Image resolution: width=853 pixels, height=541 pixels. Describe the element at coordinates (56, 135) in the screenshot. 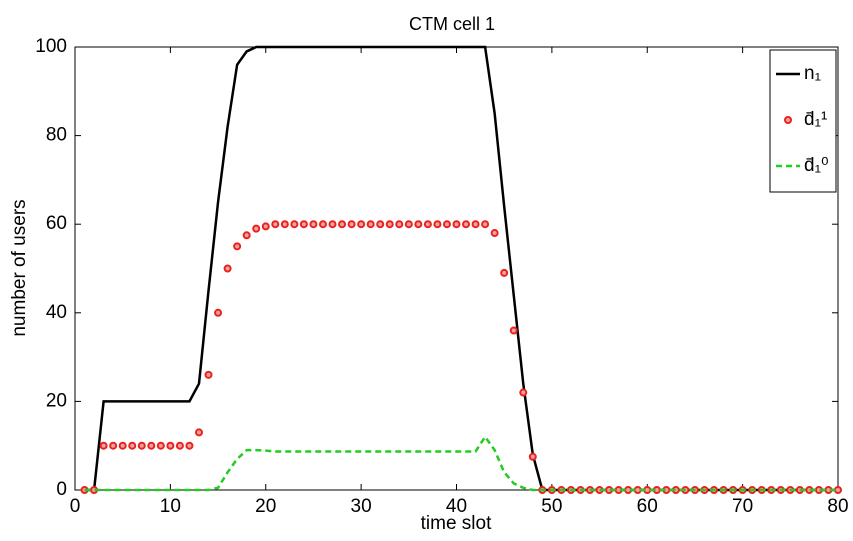

I see `y-tick-label: 80` at that location.